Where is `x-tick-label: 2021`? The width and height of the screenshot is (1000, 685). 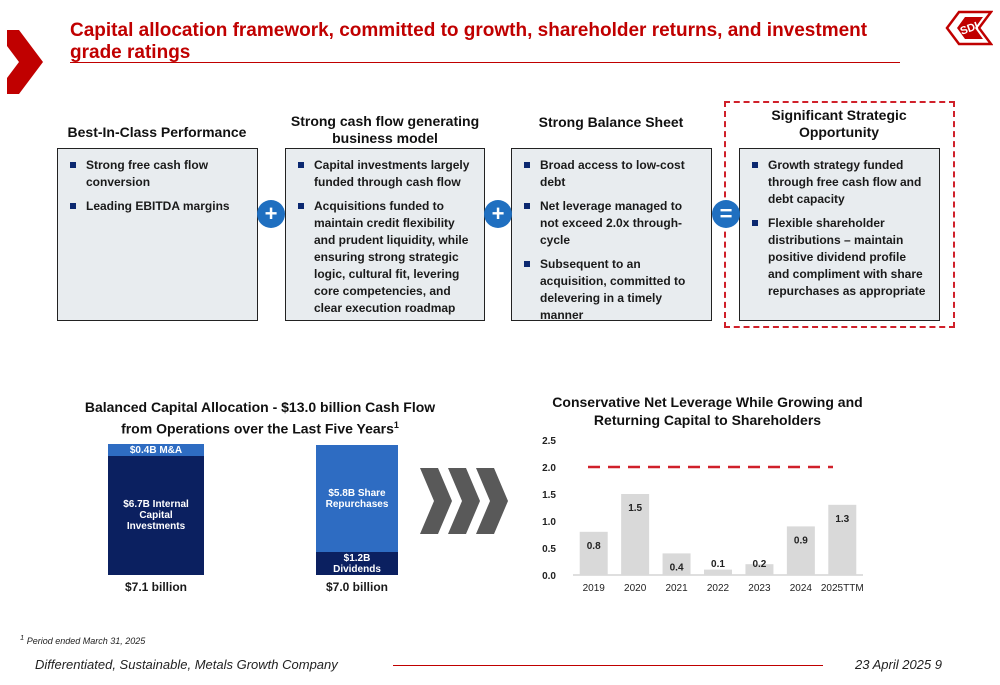 x-tick-label: 2021 is located at coordinates (676, 588).